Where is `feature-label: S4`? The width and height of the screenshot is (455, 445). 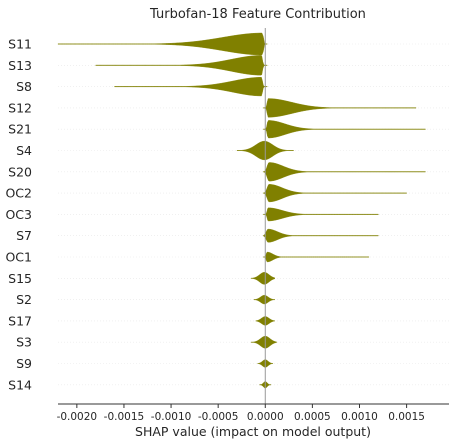 feature-label: S4 is located at coordinates (24, 150).